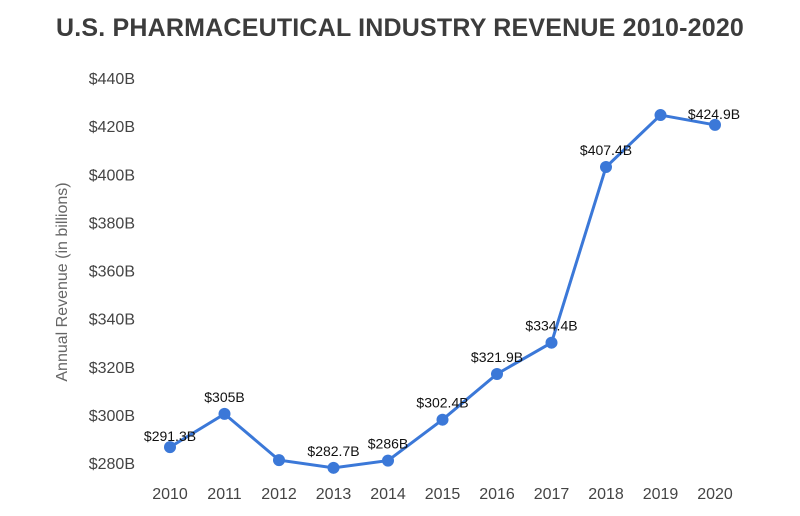 The image size is (800, 516). What do you see at coordinates (112, 79) in the screenshot?
I see `y-tick-label: $440B` at bounding box center [112, 79].